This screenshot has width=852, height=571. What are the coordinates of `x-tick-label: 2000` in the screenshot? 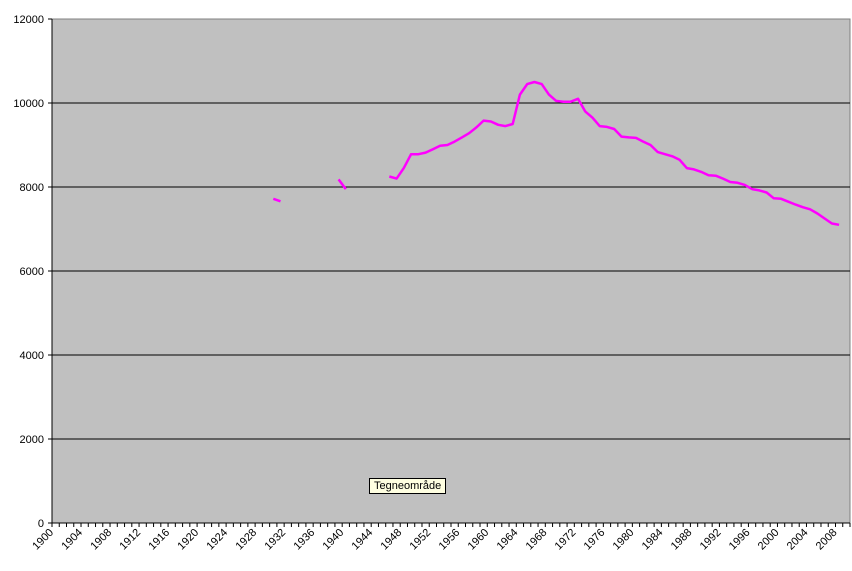 It's located at (769, 540).